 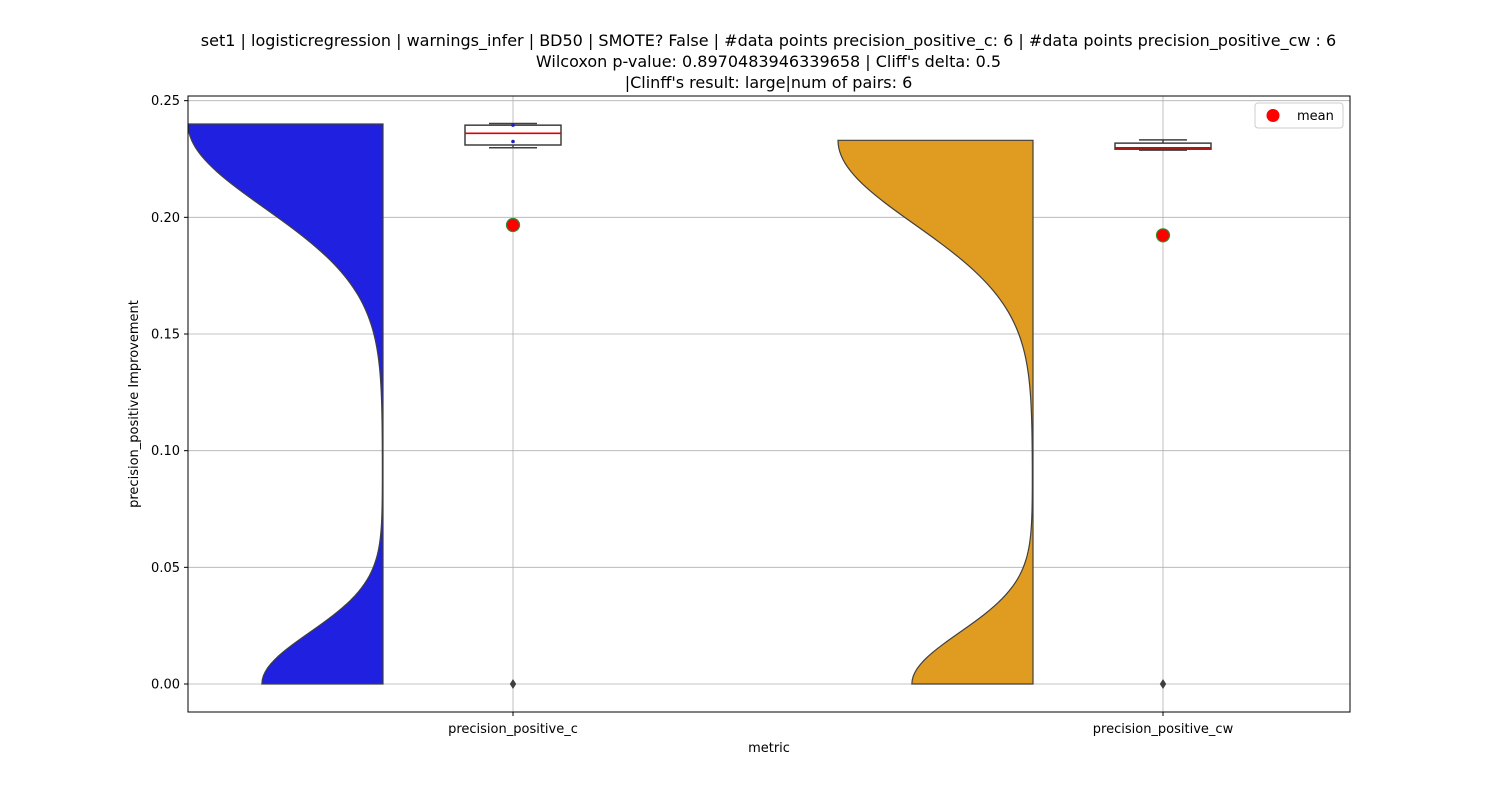 I want to click on y-tick-label: 0.00, so click(x=165, y=685).